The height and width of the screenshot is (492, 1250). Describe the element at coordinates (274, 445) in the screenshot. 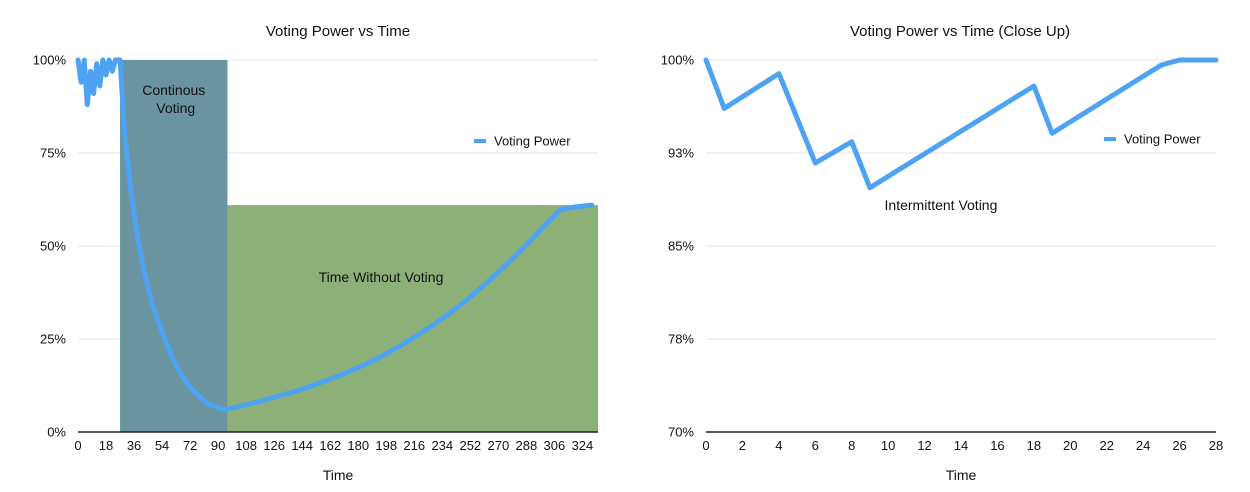

I see `x-tick-label: 126` at that location.